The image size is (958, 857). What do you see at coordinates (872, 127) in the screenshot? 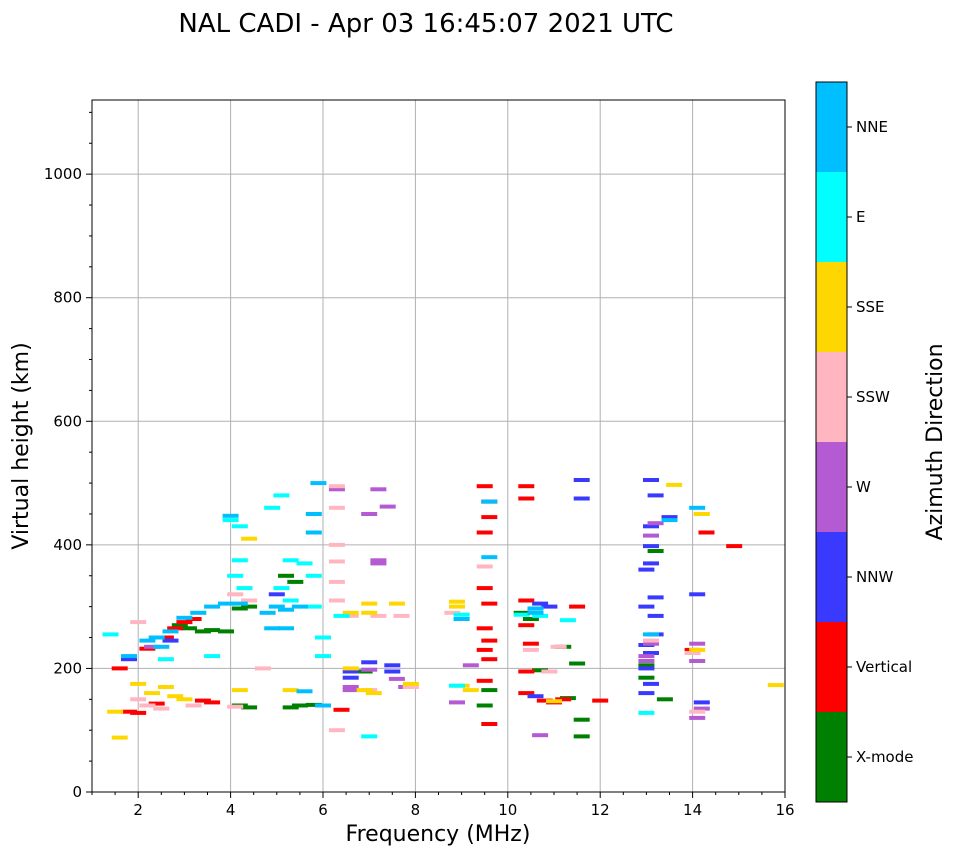
I see `colorbar-label-nne: NNE` at bounding box center [872, 127].